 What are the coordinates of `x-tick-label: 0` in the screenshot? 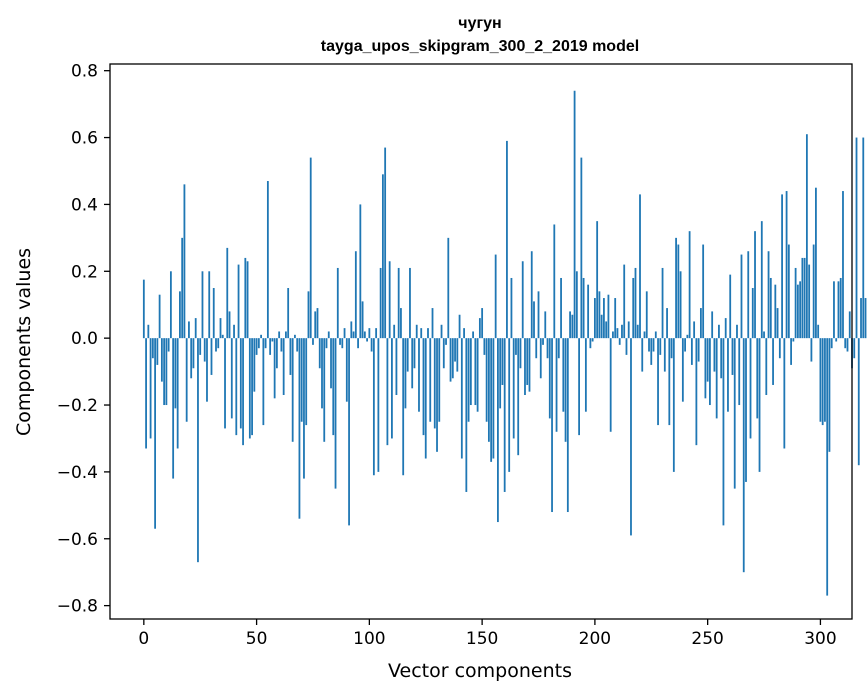 It's located at (143, 639).